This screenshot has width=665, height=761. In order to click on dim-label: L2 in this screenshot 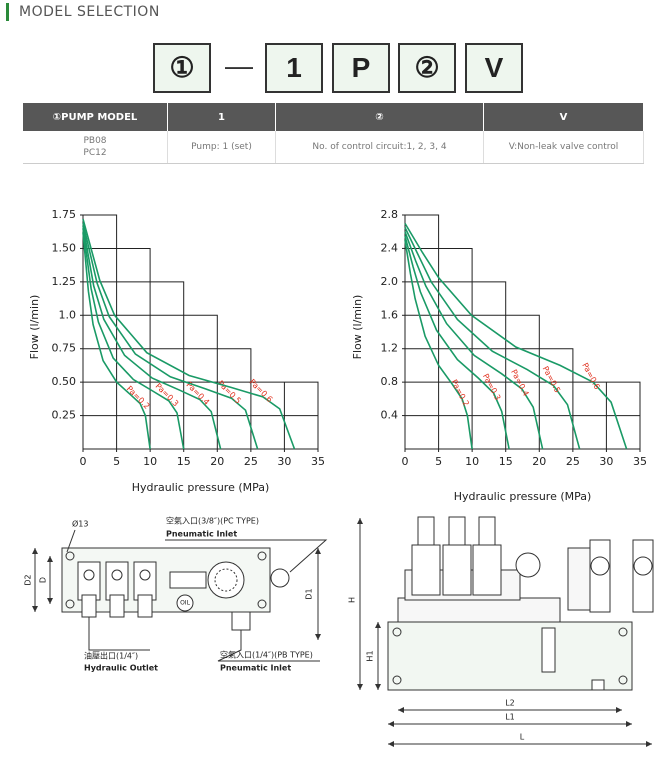, I will do `click(510, 703)`.